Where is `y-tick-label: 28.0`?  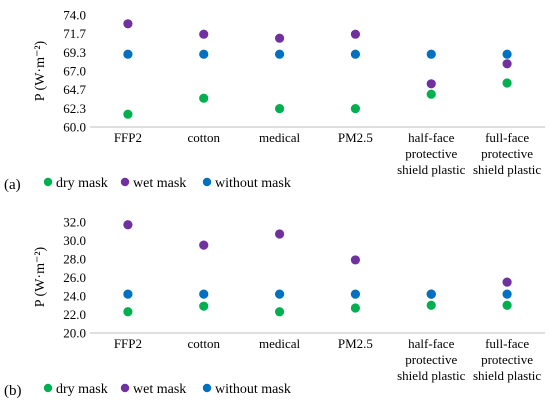 y-tick-label: 28.0 is located at coordinates (74, 259).